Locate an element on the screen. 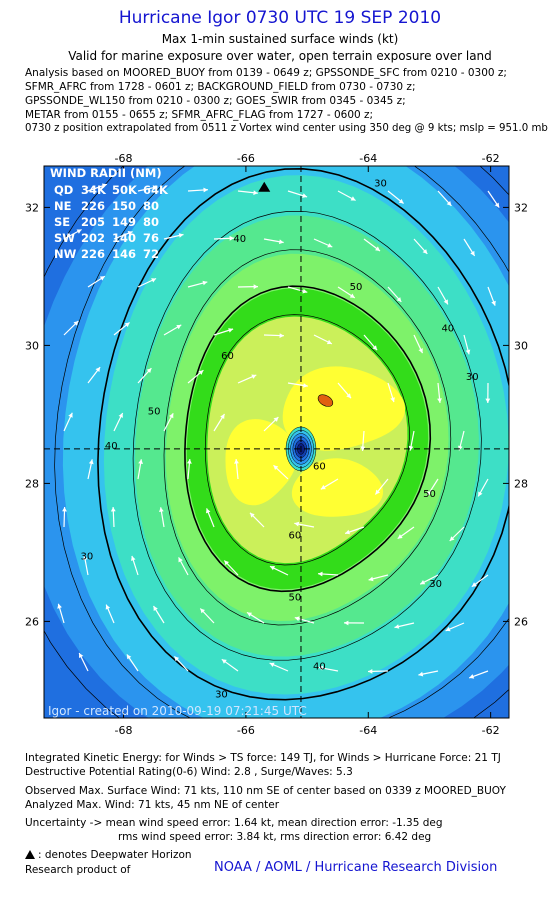  x-tick-label-top: -68 is located at coordinates (124, 158).